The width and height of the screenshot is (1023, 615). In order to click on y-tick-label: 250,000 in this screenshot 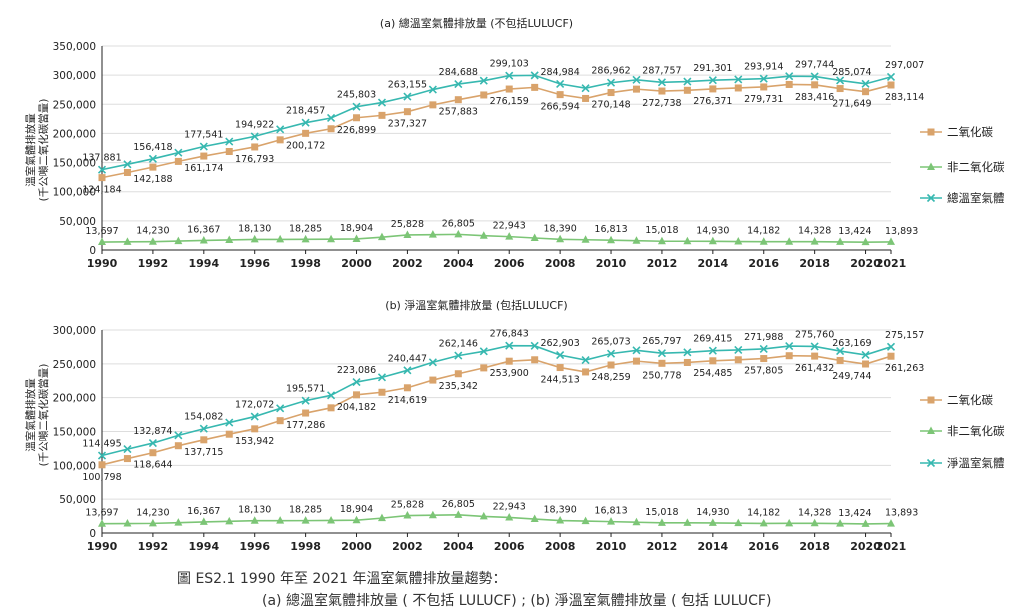, I will do `click(74, 105)`.